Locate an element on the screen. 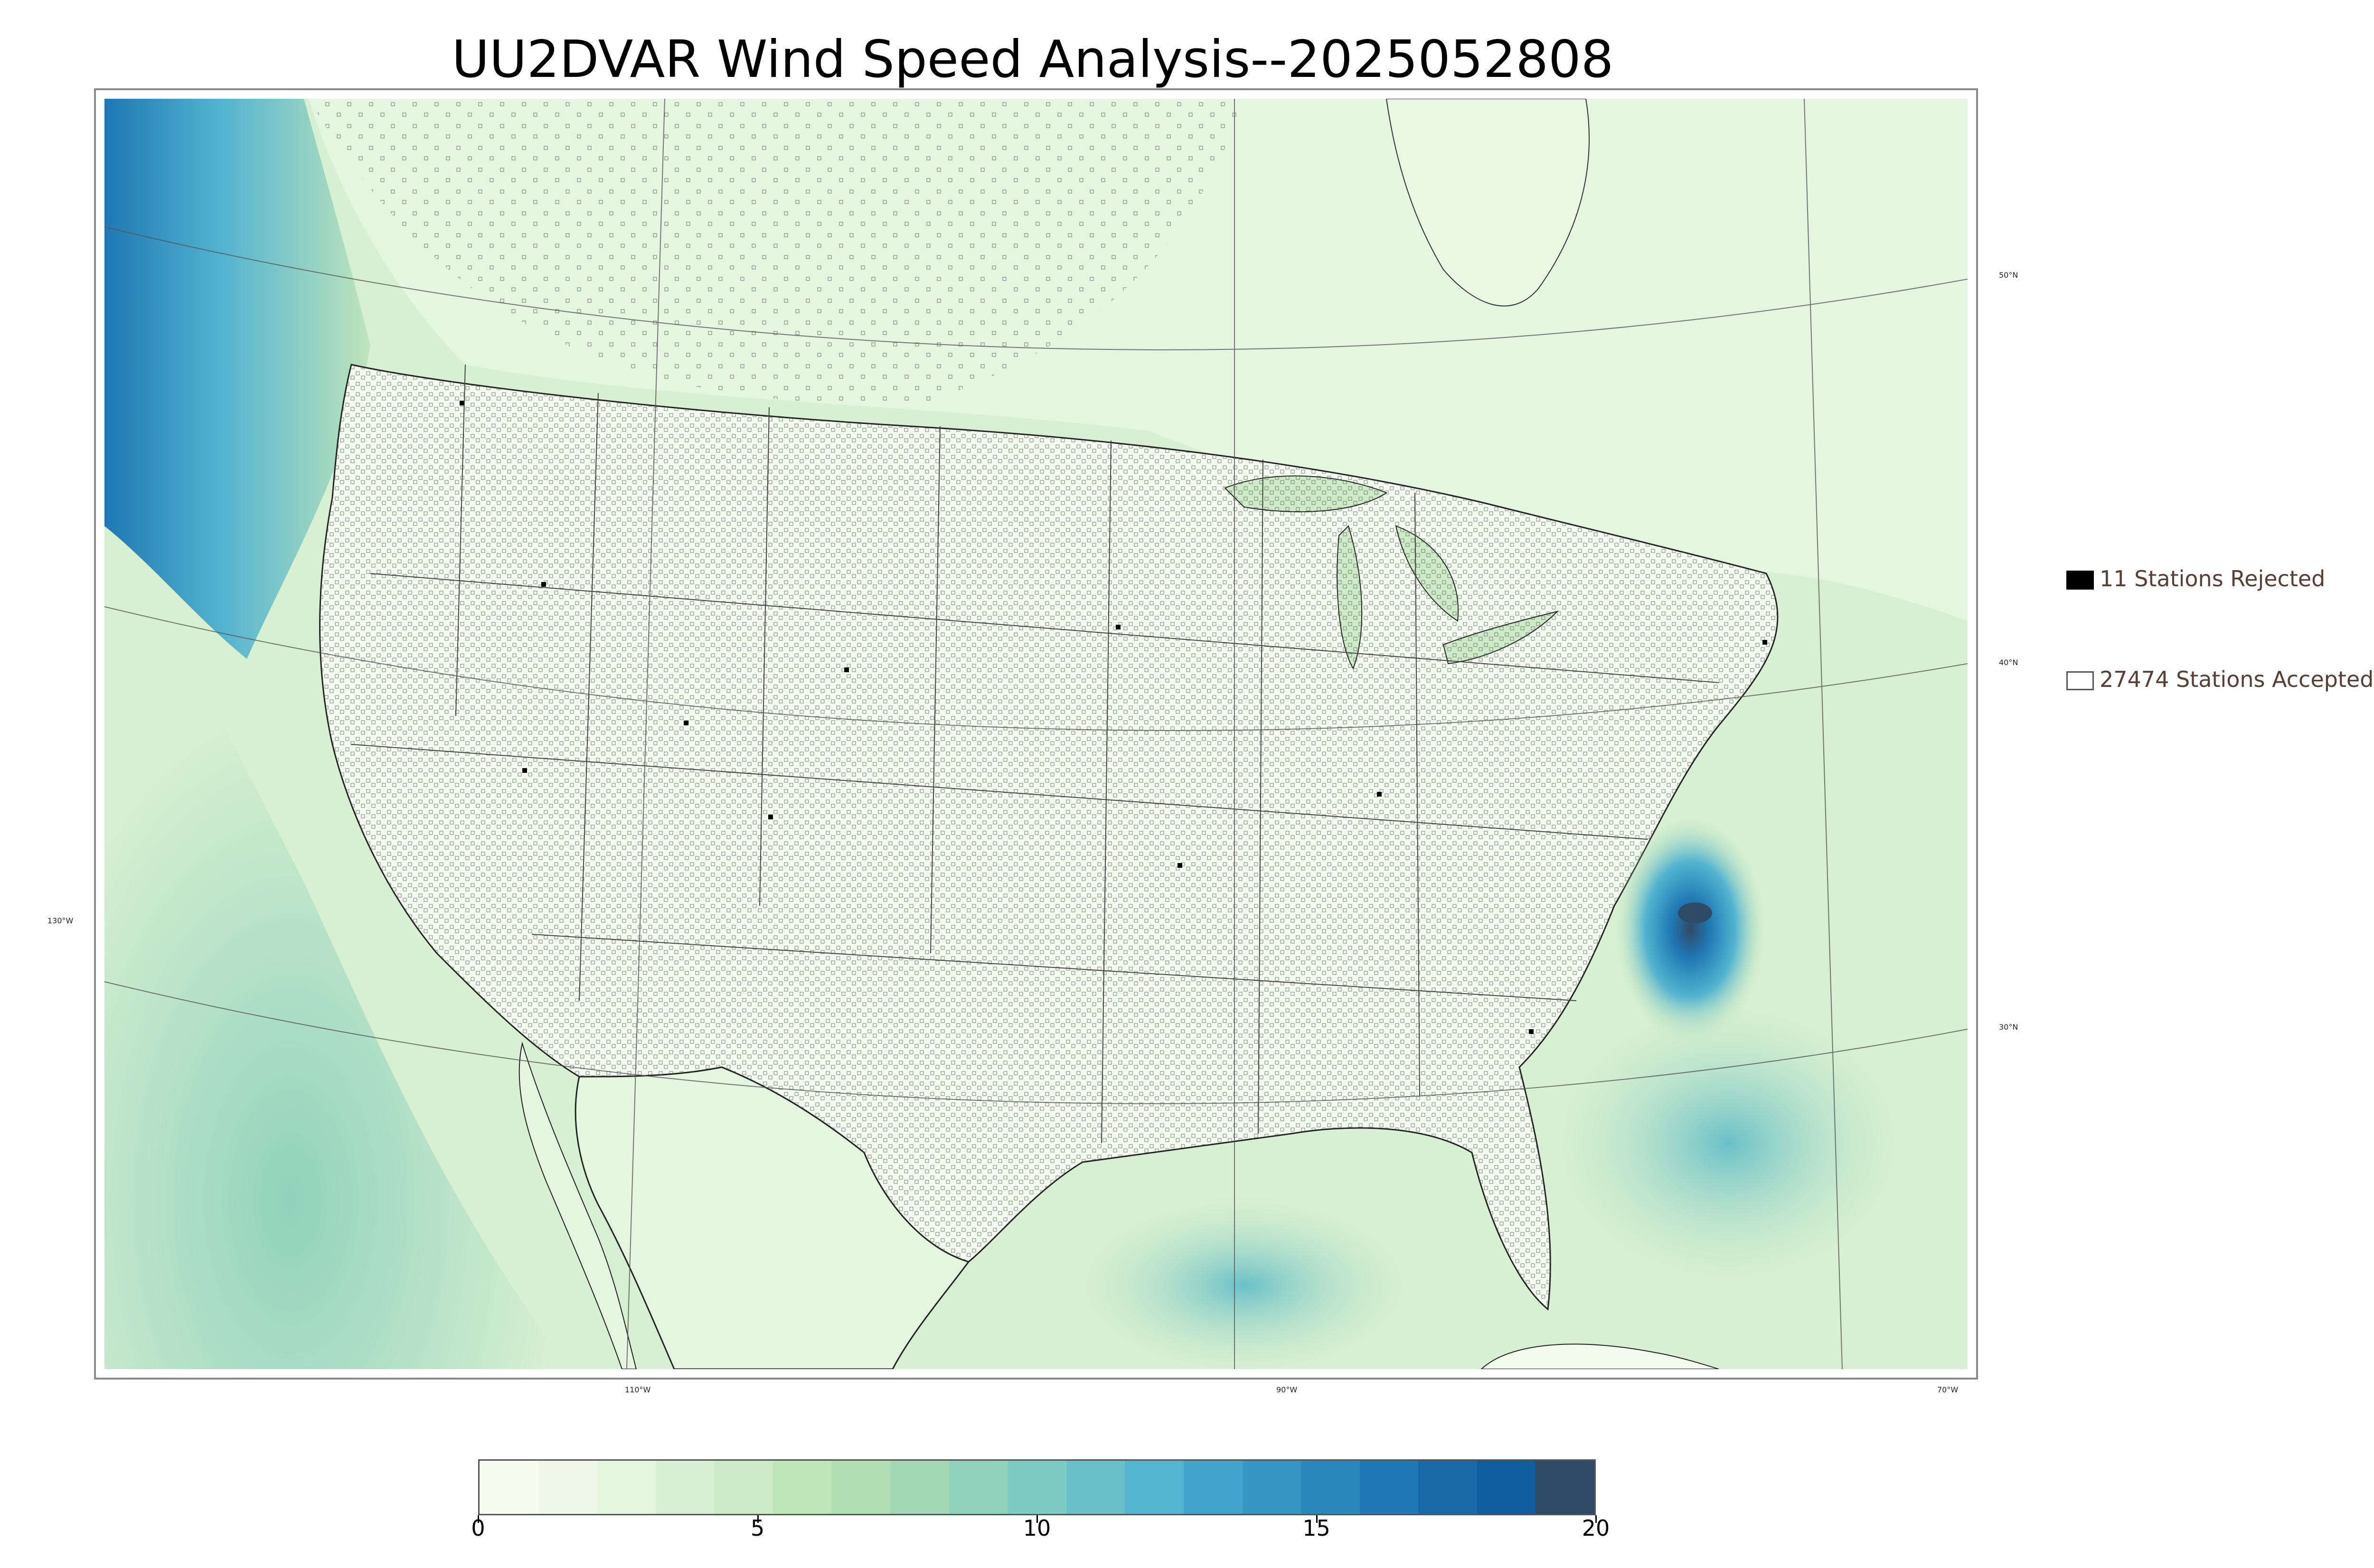 Image resolution: width=2374 pixels, height=1568 pixels. colorbar-tick-label: 15 is located at coordinates (1316, 1528).